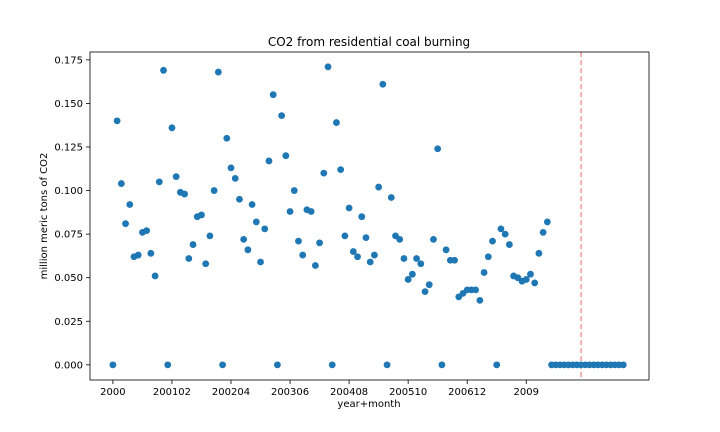 The width and height of the screenshot is (720, 432). Describe the element at coordinates (72, 213) in the screenshot. I see `y-axis: 0.000 0.025 0.050 0.075 0.100 0.125 0.150 0.175` at that location.